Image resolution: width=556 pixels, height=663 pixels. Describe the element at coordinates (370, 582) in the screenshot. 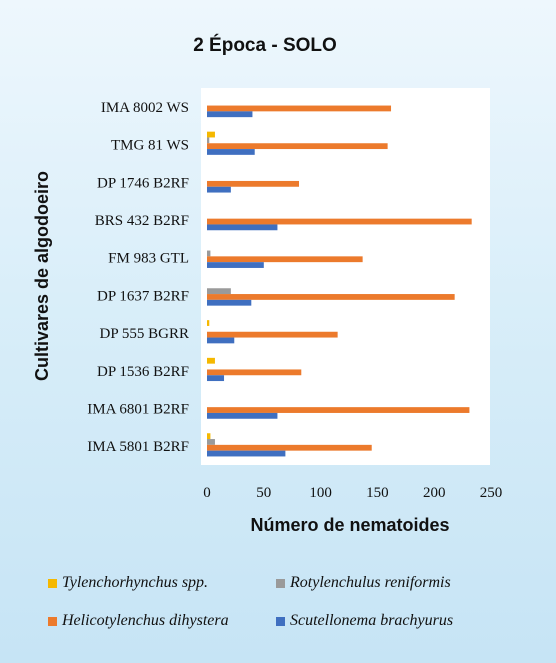

I see `legend-label: Rotylenchulus reniformis` at that location.